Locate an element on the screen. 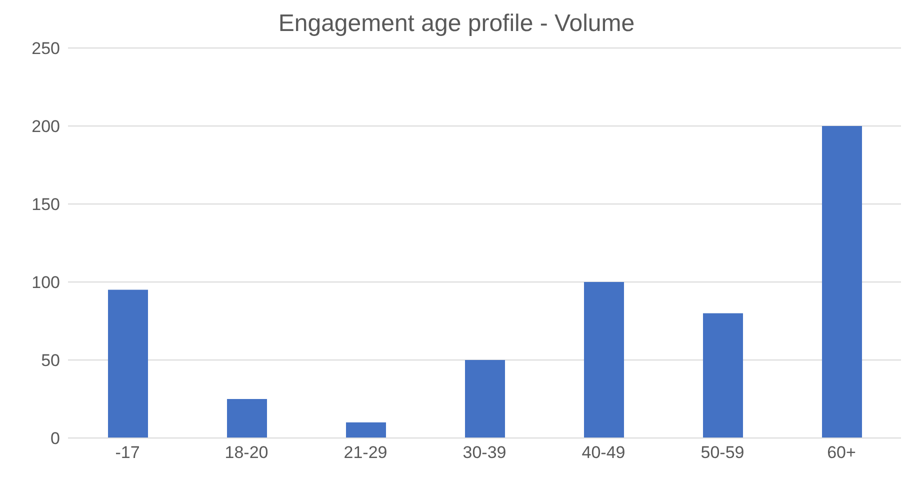 Image resolution: width=913 pixels, height=478 pixels. x-tick-label: 50-59 is located at coordinates (722, 452).